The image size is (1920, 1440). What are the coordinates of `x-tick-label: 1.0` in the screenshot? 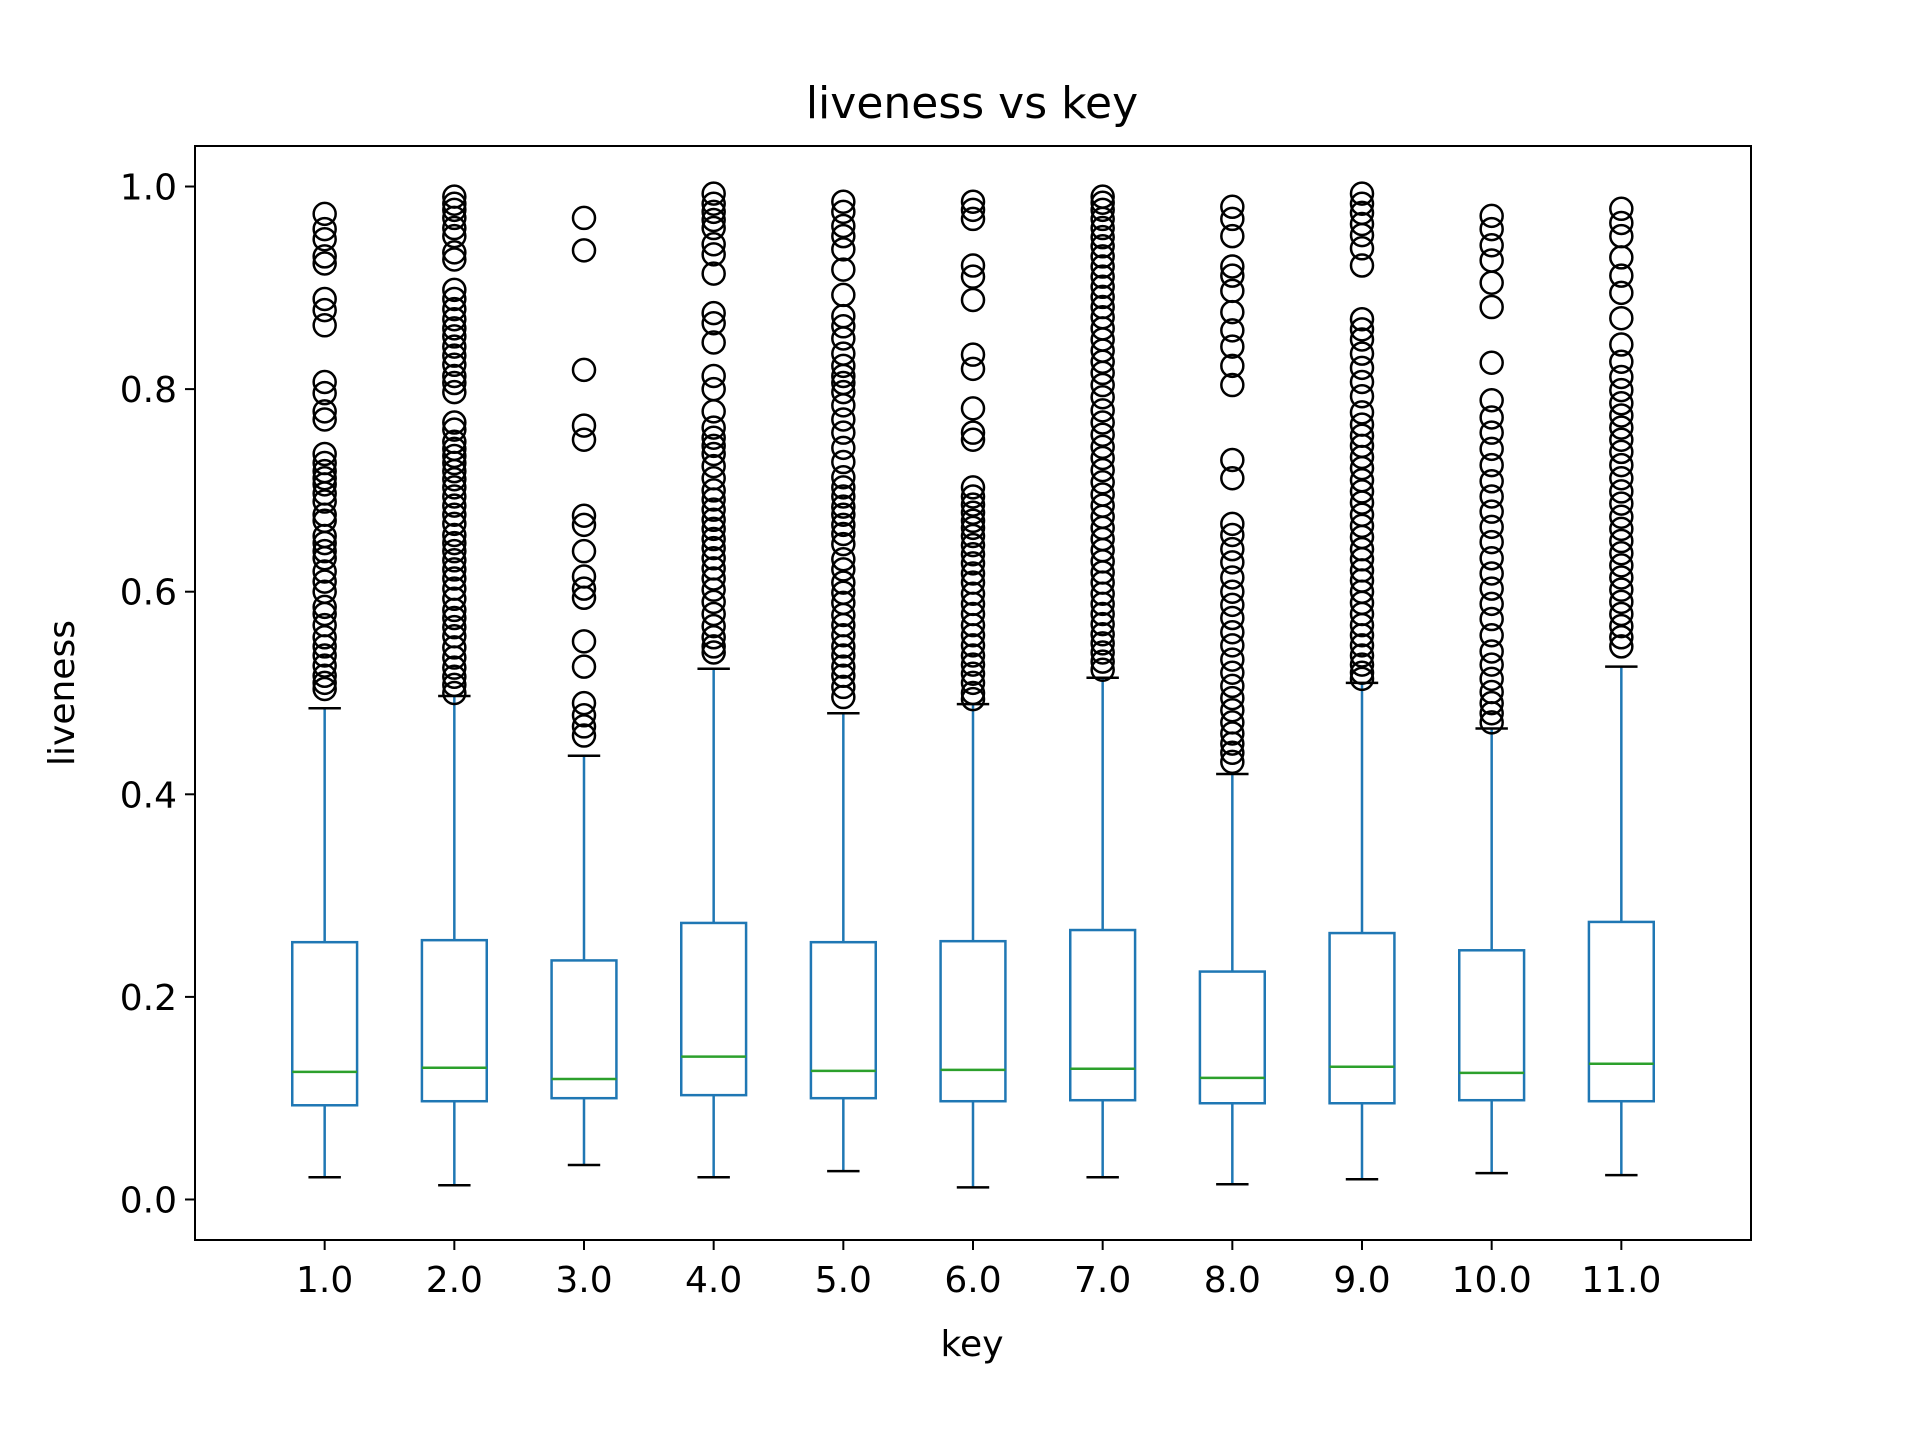 It's located at (324, 1280).